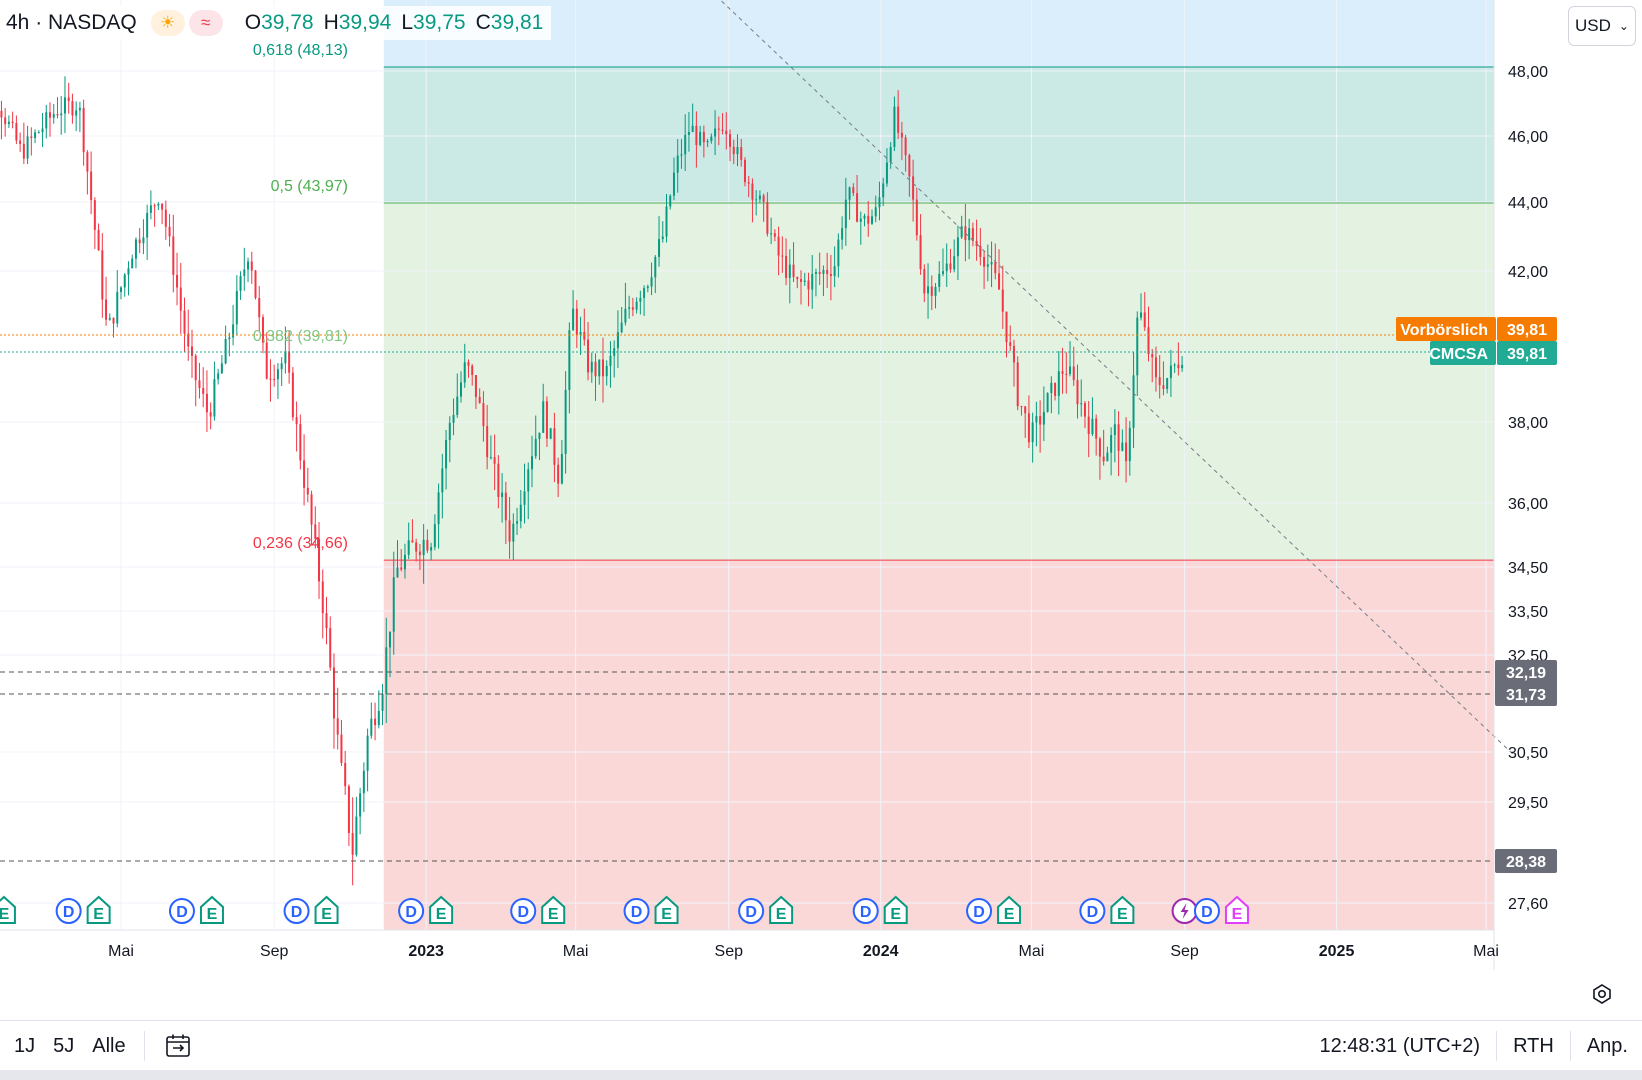 The height and width of the screenshot is (1080, 1642). What do you see at coordinates (309, 186) in the screenshot?
I see `fib-label: 0,5 (43,97)` at bounding box center [309, 186].